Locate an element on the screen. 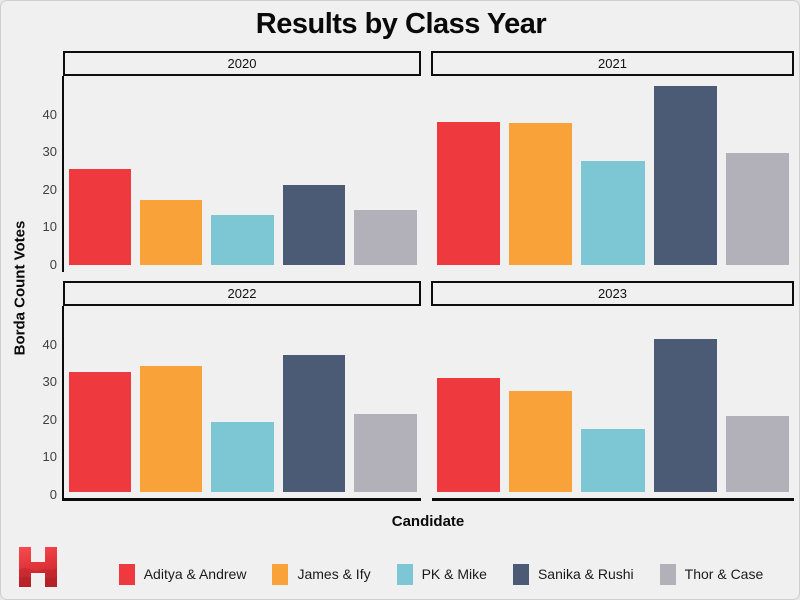 The height and width of the screenshot is (600, 800). legend-item-James & Ify: James & Ify is located at coordinates (321, 574).